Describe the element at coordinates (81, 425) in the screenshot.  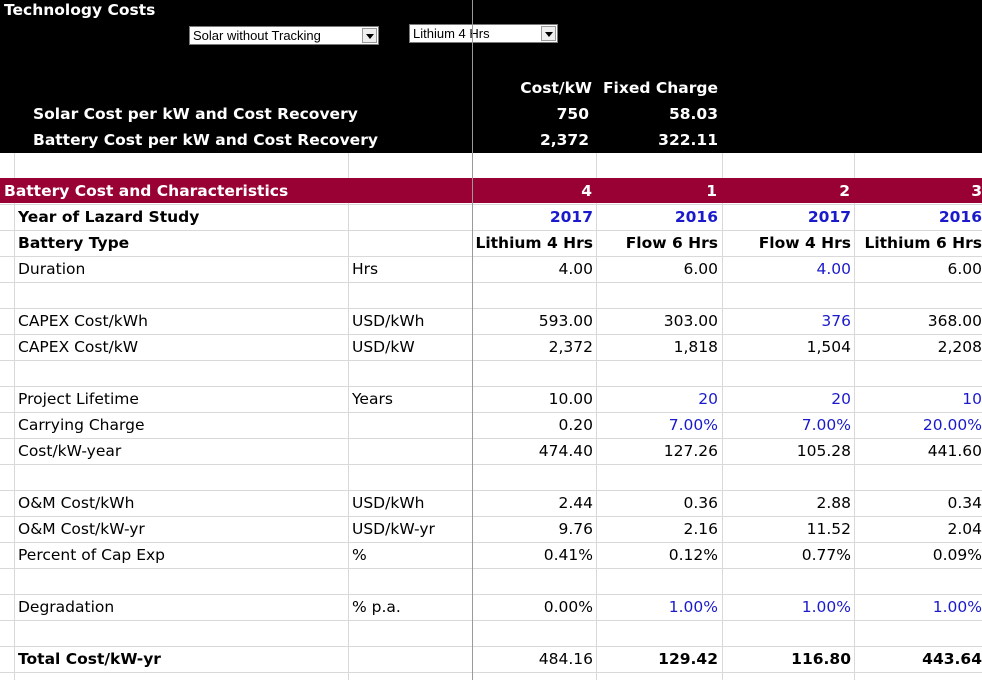
I see `row-label: Carrying Charge` at that location.